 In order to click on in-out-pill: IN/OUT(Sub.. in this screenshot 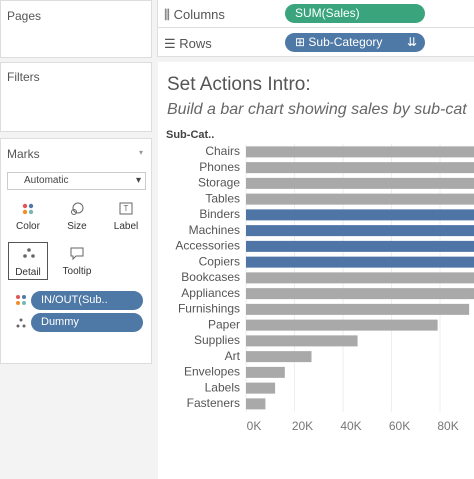, I will do `click(87, 300)`.